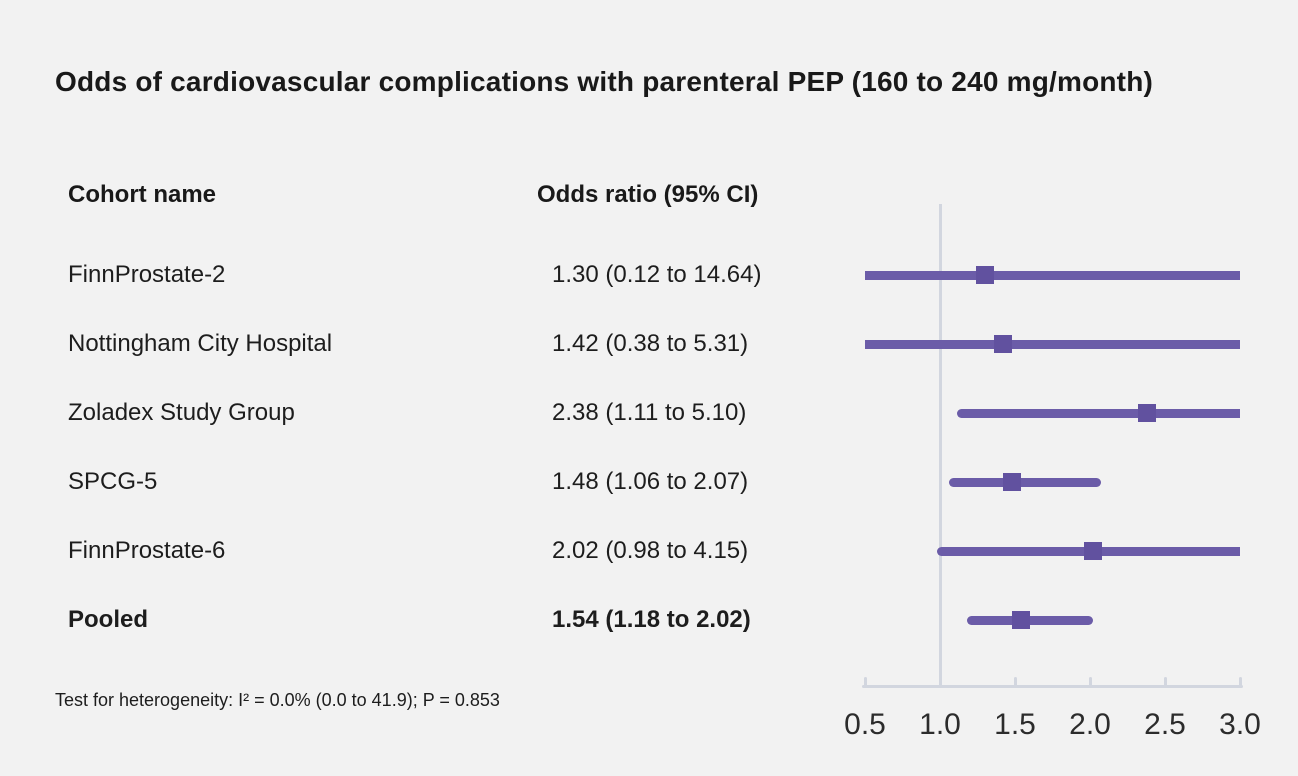  Describe the element at coordinates (1090, 724) in the screenshot. I see `x-axis-tick-label: 2.0` at that location.